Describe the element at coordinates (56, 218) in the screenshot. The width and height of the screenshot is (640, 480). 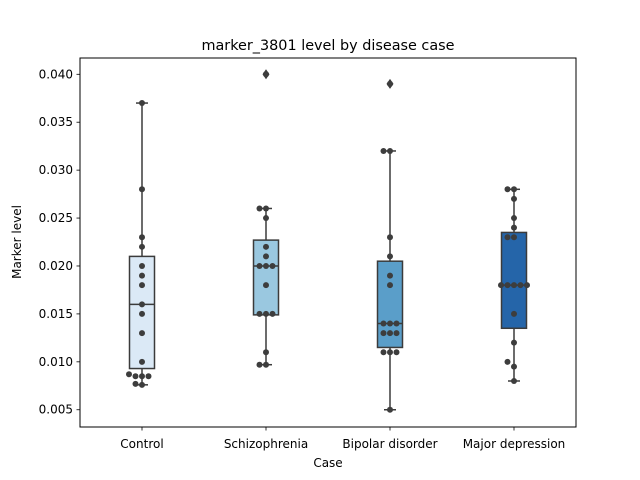
I see `y-tick-label: 0.025` at that location.